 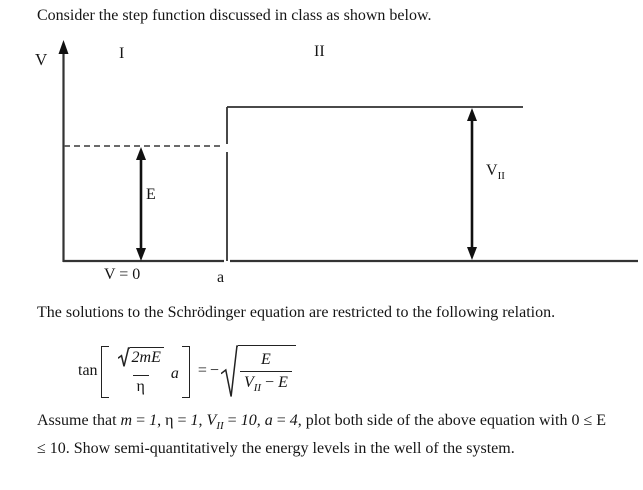 What do you see at coordinates (319, 51) in the screenshot?
I see `region-ii-label: II` at bounding box center [319, 51].